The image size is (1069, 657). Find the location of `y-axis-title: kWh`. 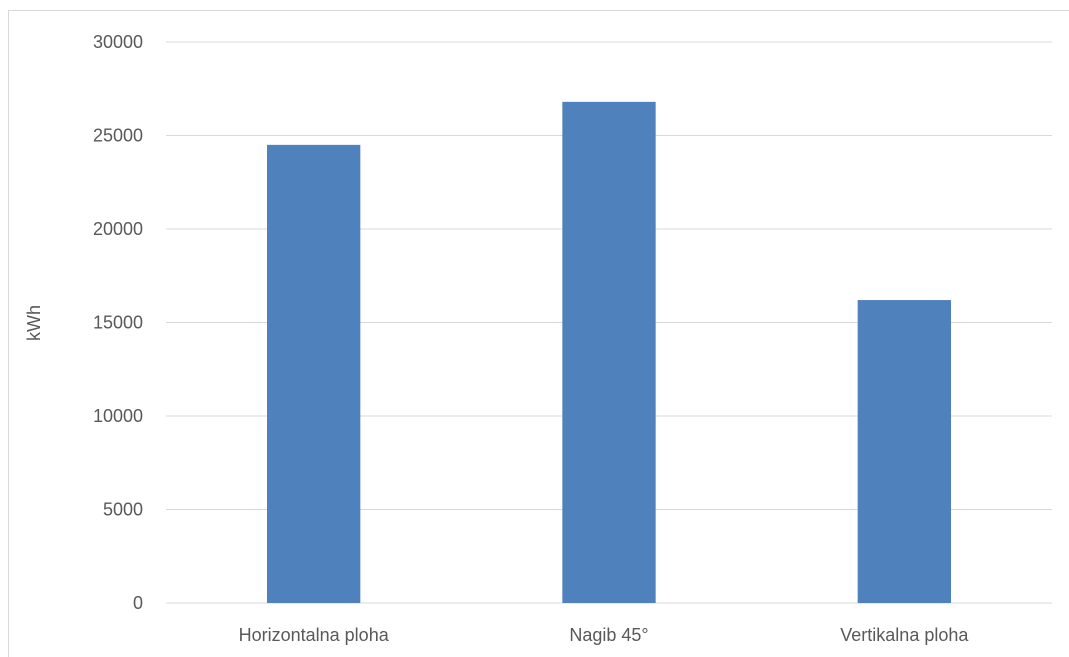

y-axis-title: kWh is located at coordinates (34, 323).